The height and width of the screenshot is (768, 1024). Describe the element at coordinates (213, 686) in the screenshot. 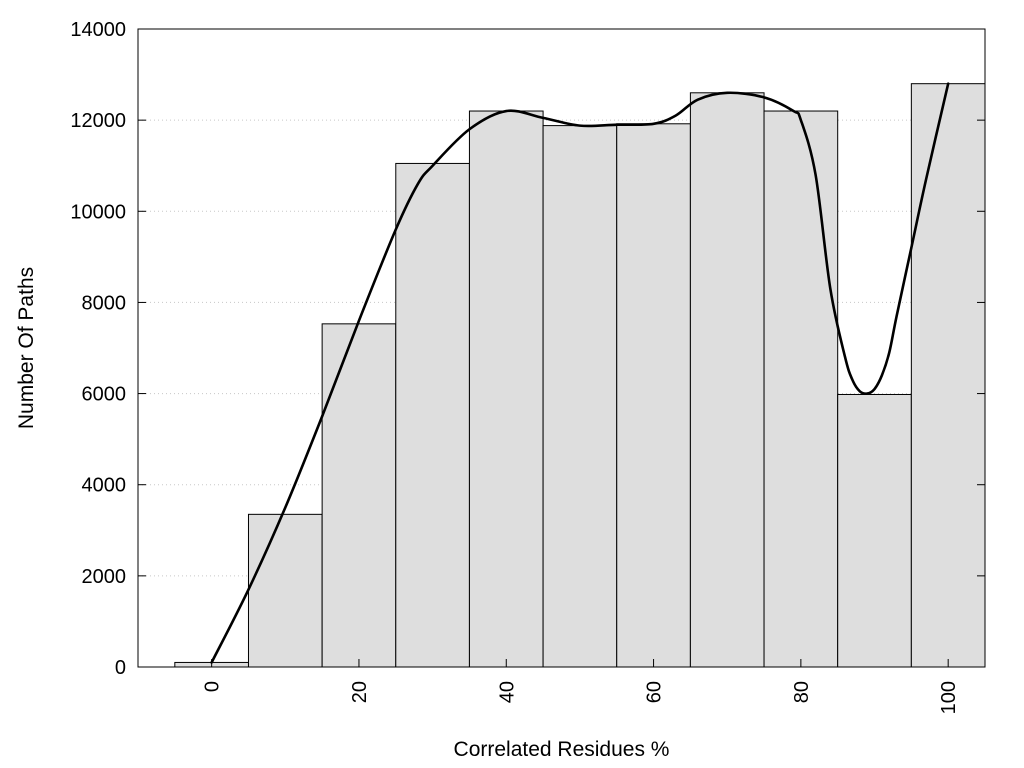

I see `x-tick-label: 0` at that location.